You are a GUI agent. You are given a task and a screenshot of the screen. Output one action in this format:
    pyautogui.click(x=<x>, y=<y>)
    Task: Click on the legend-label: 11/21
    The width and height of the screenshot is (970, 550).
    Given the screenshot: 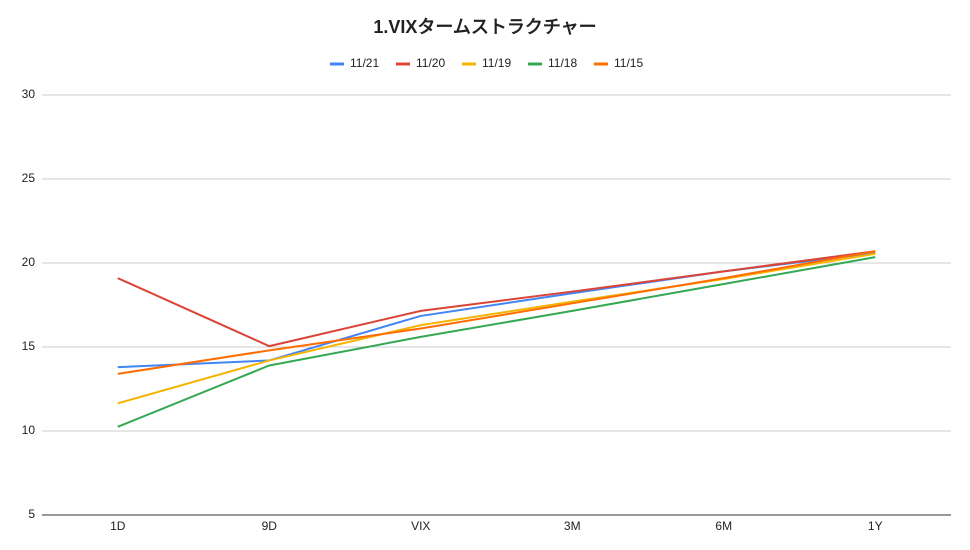 What is the action you would take?
    pyautogui.click(x=364, y=63)
    